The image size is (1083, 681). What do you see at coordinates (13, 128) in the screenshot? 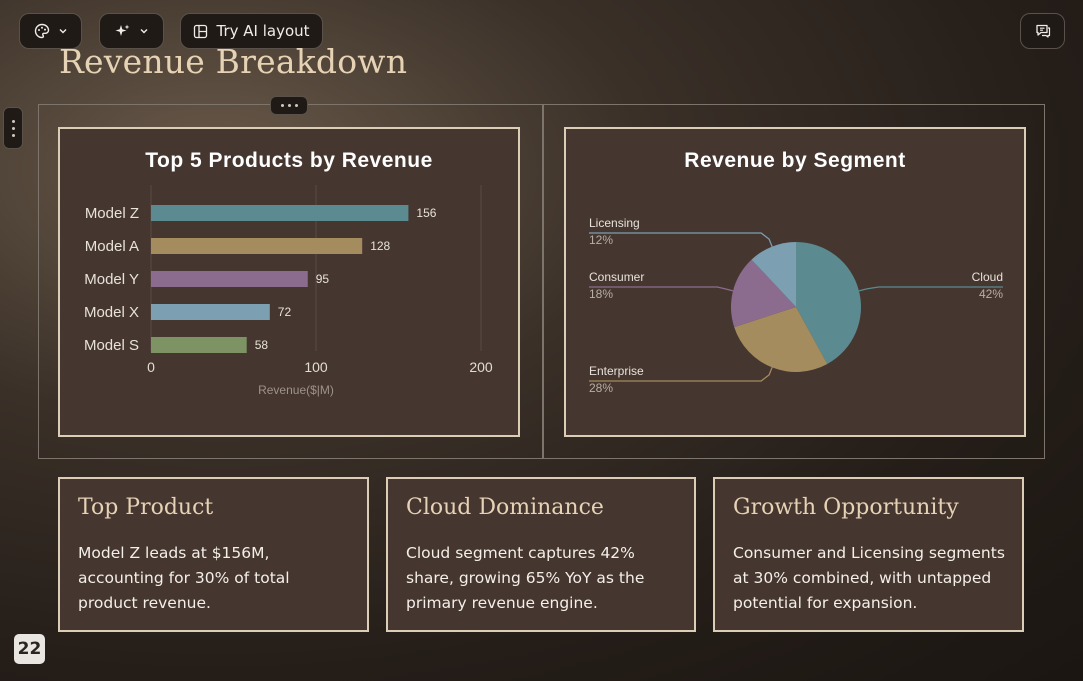
I see `slide-drag-handle` at bounding box center [13, 128].